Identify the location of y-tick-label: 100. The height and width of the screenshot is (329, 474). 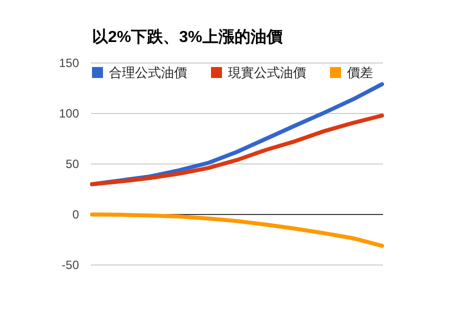
(69, 113).